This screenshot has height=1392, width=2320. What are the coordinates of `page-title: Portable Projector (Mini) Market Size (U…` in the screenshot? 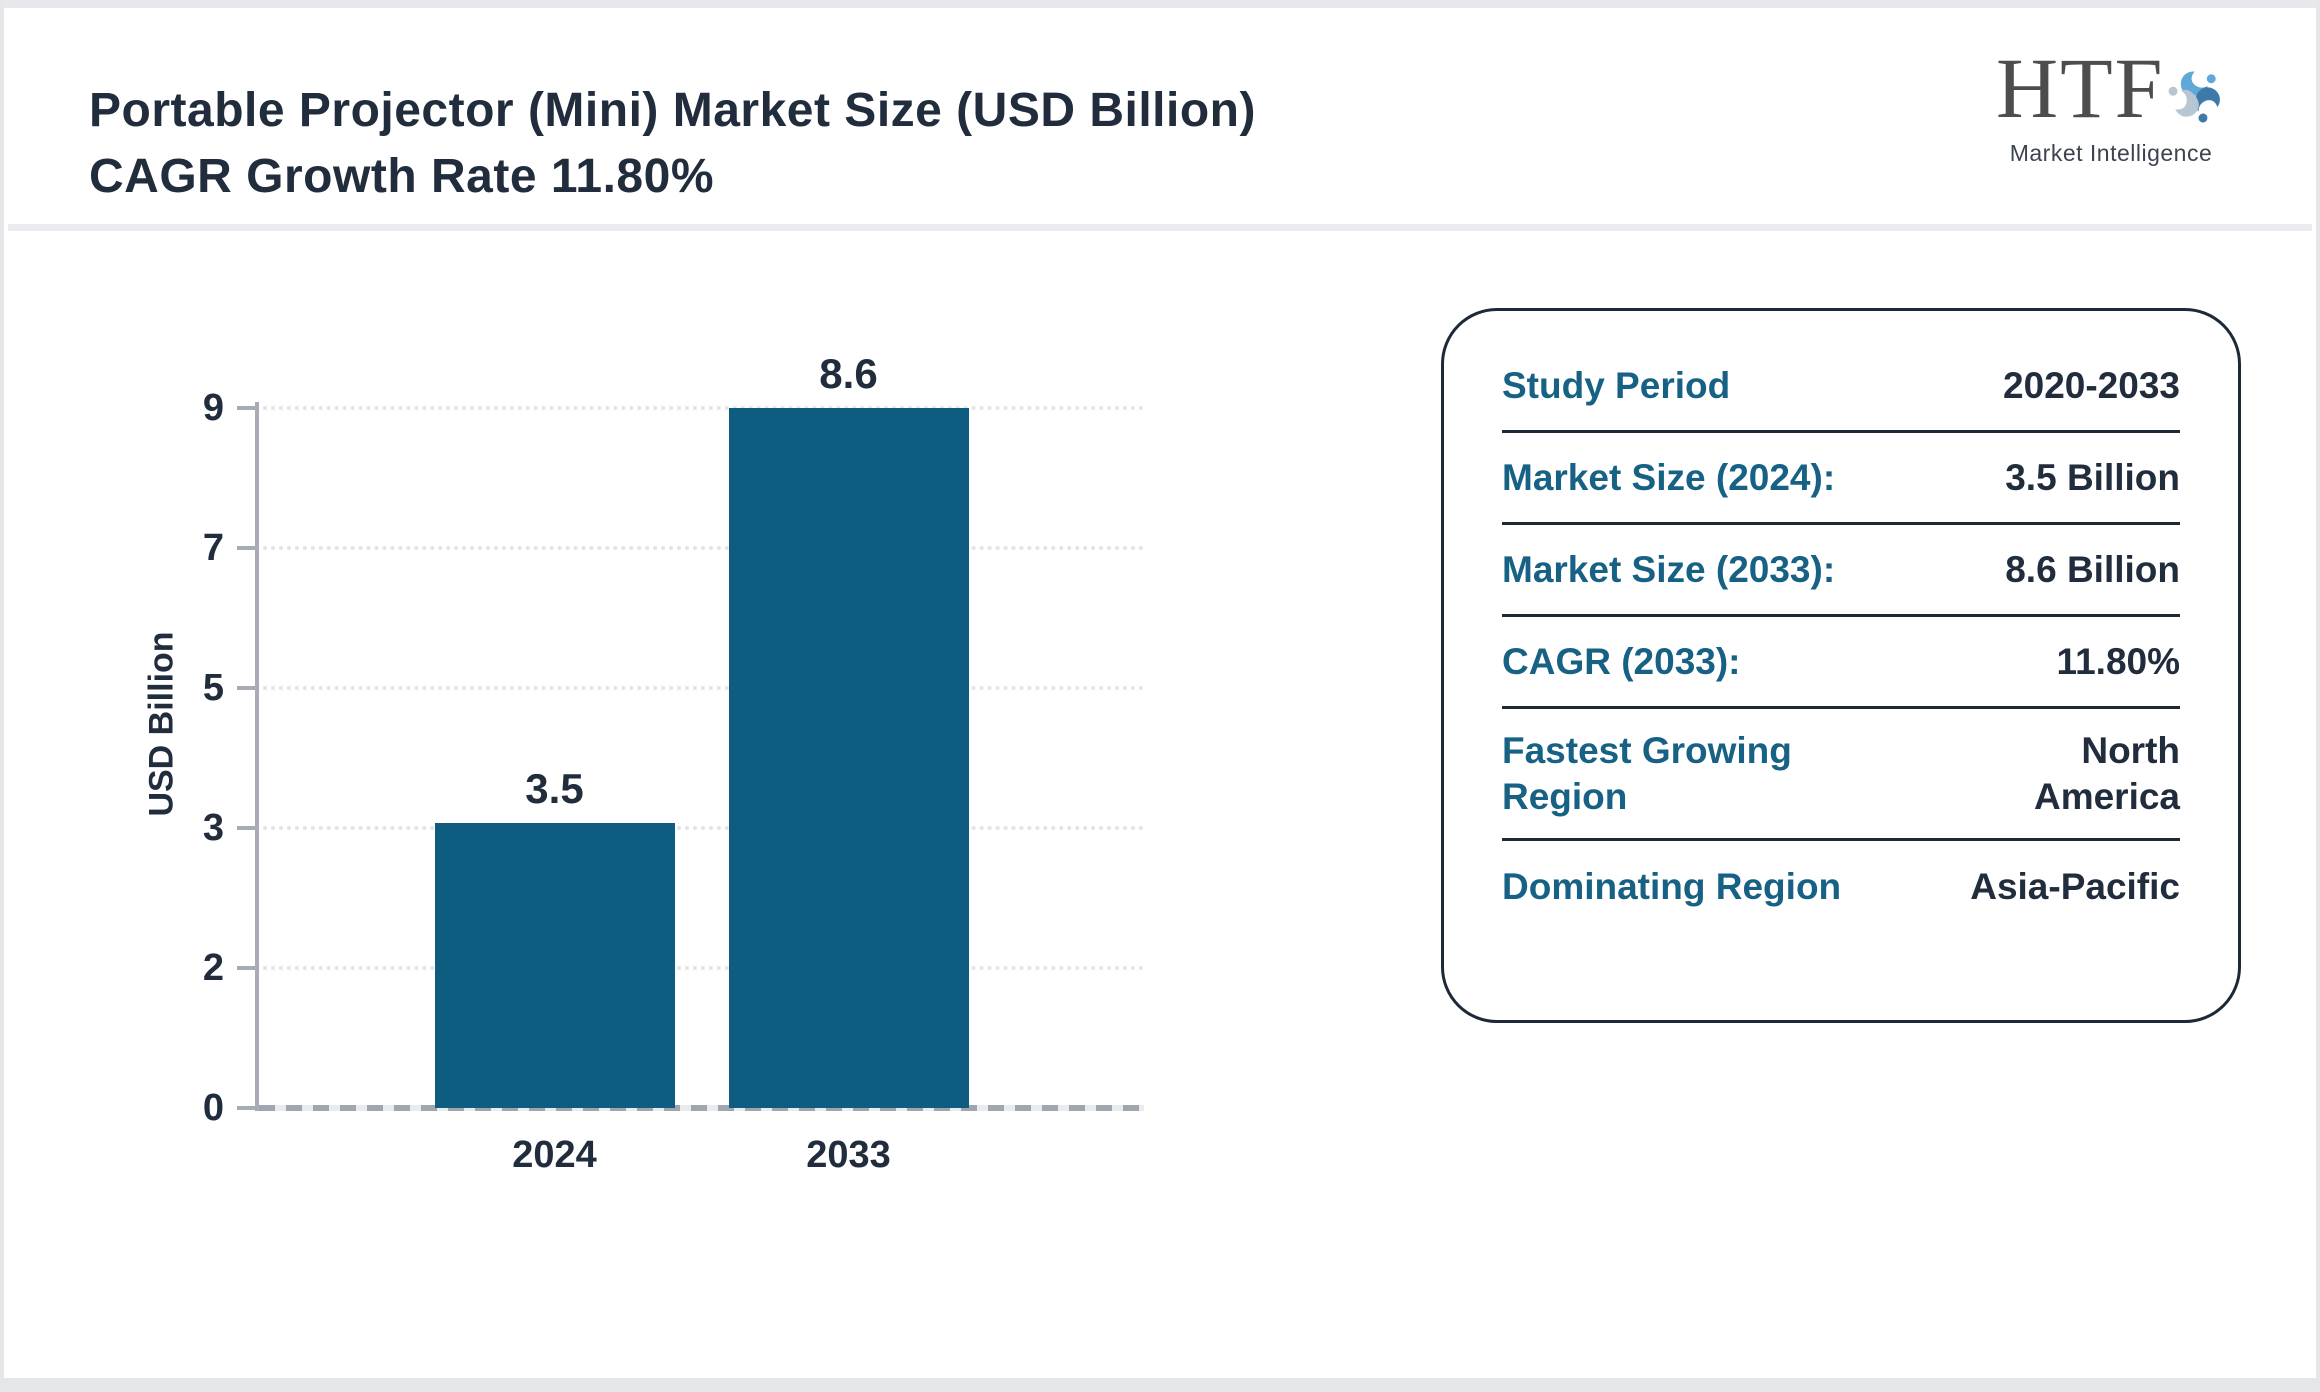 It's located at (672, 144).